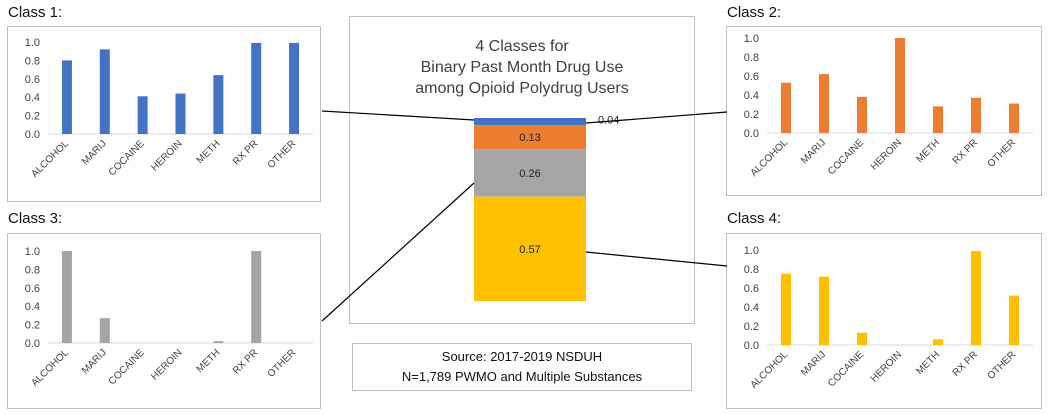 The height and width of the screenshot is (414, 1050). I want to click on source-line-2: N=1,789 PWMO and Multiple Substances, so click(522, 376).